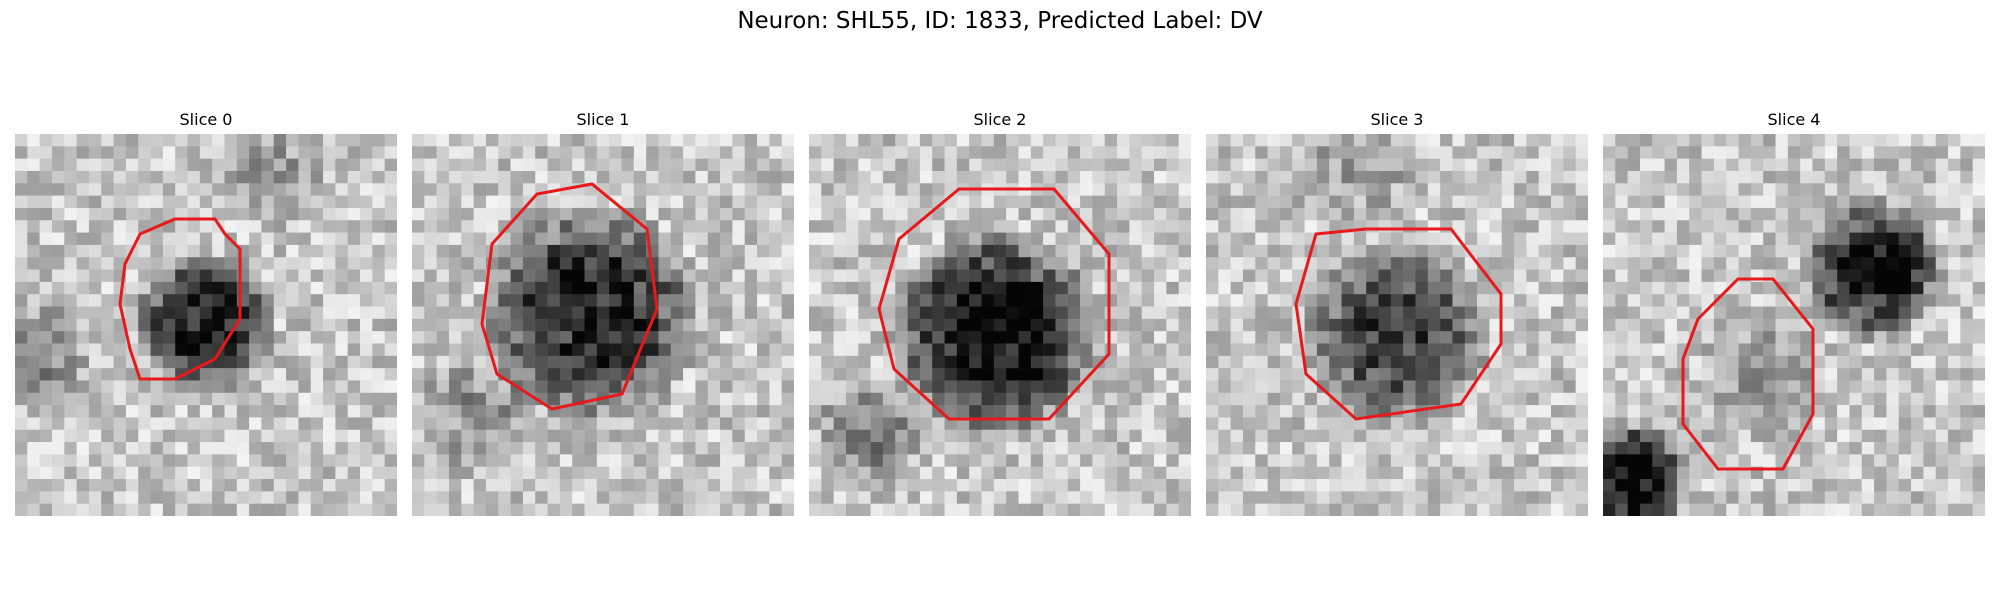 This screenshot has width=2000, height=600. Describe the element at coordinates (1000, 119) in the screenshot. I see `slice-title: Slice 2` at that location.